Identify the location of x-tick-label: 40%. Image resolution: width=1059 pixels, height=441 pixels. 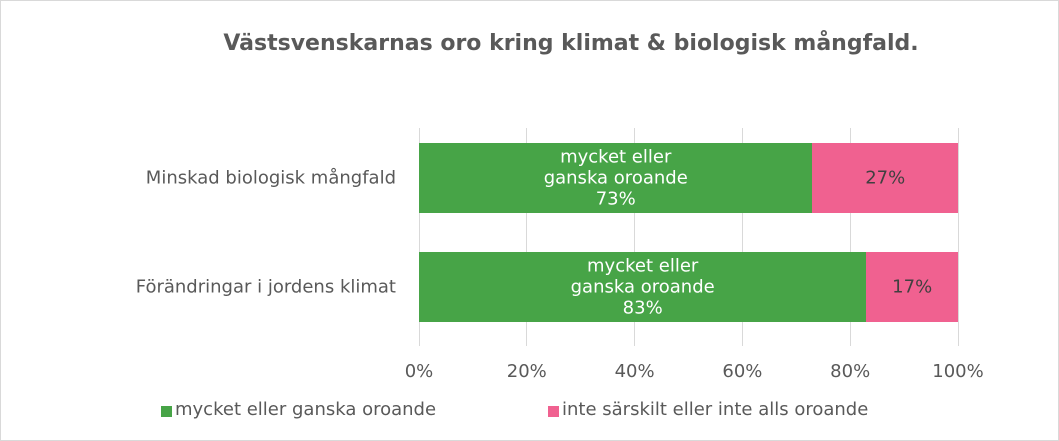
(634, 371).